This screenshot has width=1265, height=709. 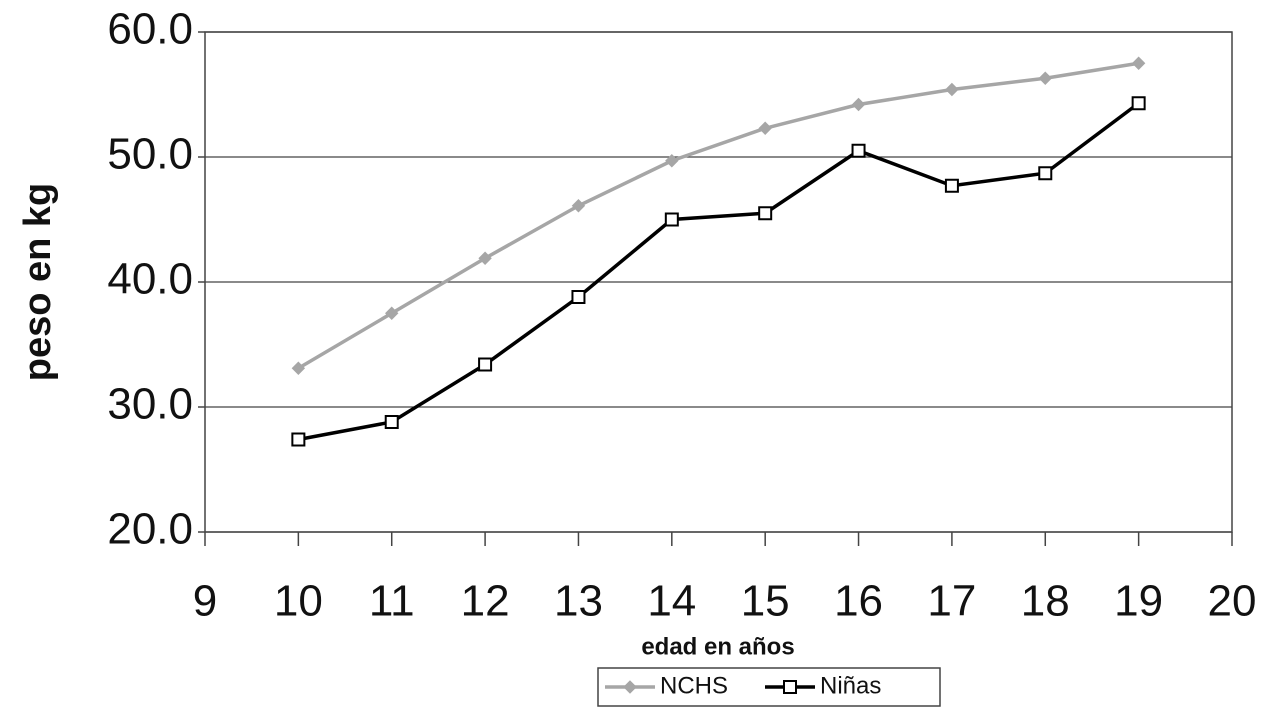 I want to click on y-axis-title: peso en kg, so click(x=38, y=282).